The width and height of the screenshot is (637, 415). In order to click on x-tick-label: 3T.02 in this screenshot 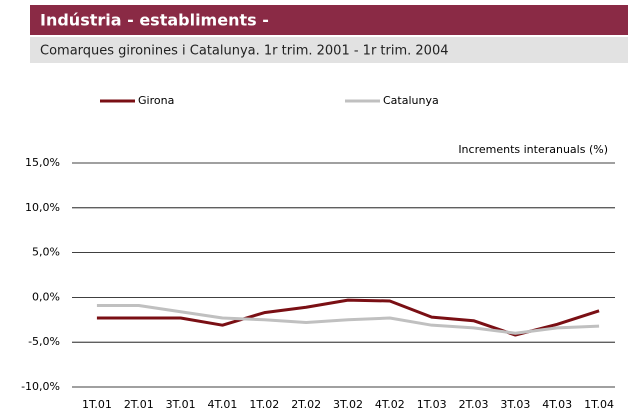, I will do `click(348, 404)`.